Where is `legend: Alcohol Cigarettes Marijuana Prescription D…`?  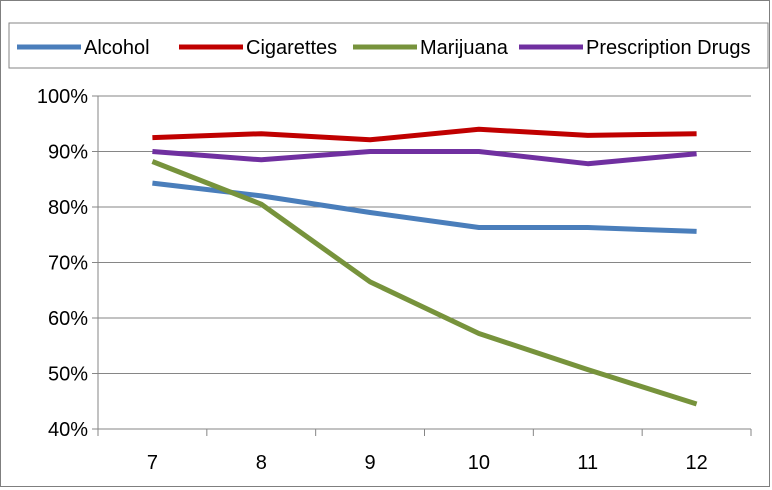 legend: Alcohol Cigarettes Marijuana Prescription D… is located at coordinates (388, 45).